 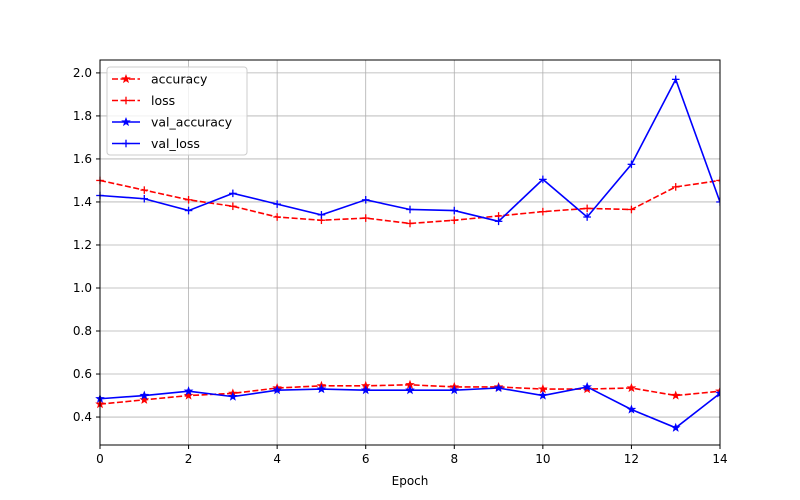 I want to click on series-line-loss, so click(x=409, y=202).